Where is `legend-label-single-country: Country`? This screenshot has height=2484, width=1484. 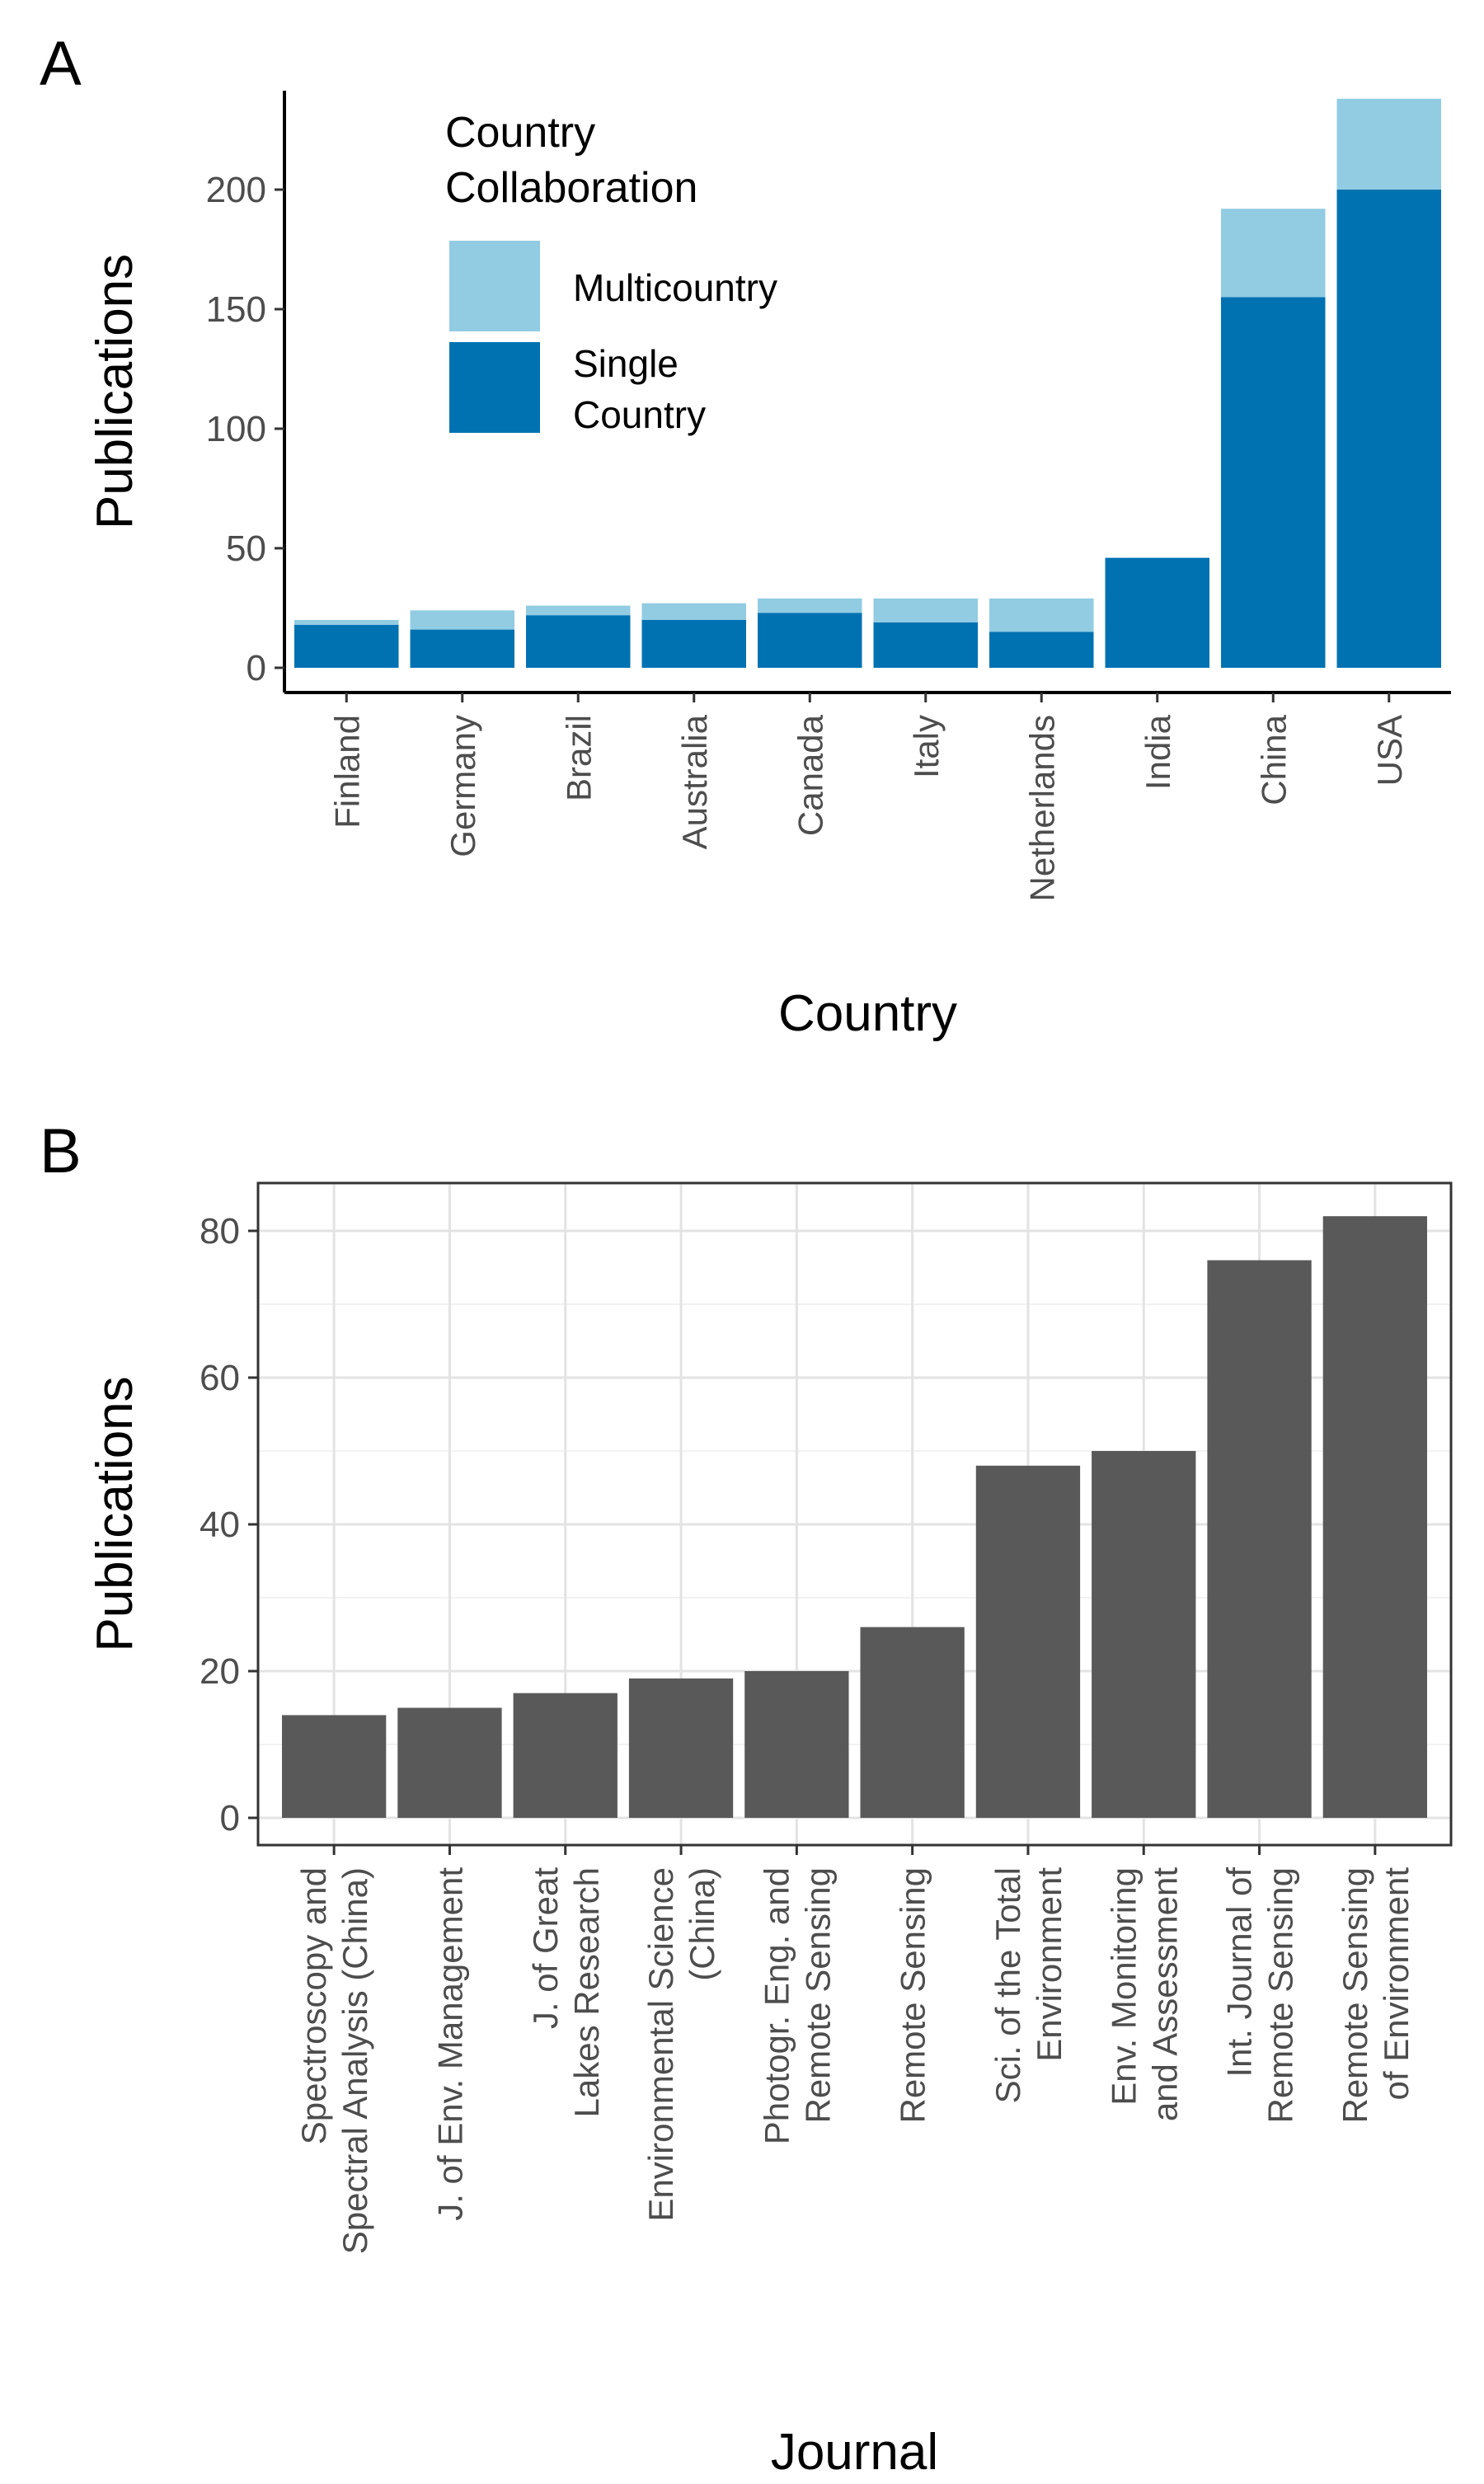
legend-label-single-country: Country is located at coordinates (639, 414).